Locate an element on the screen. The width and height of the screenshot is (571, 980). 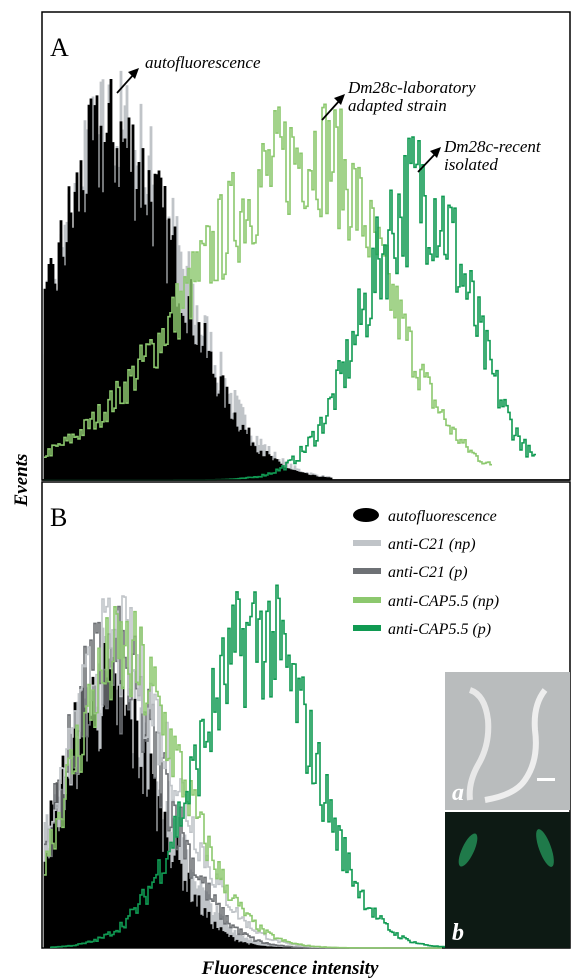
annotation: Dm28c-recent is located at coordinates (492, 146).